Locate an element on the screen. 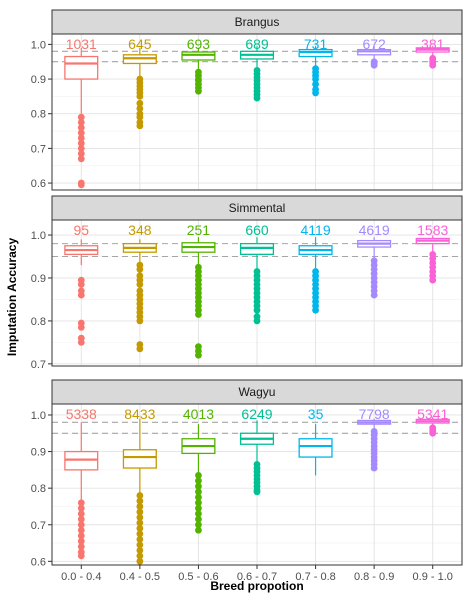 Image resolution: width=474 pixels, height=599 pixels. count-label: 731 is located at coordinates (316, 44).